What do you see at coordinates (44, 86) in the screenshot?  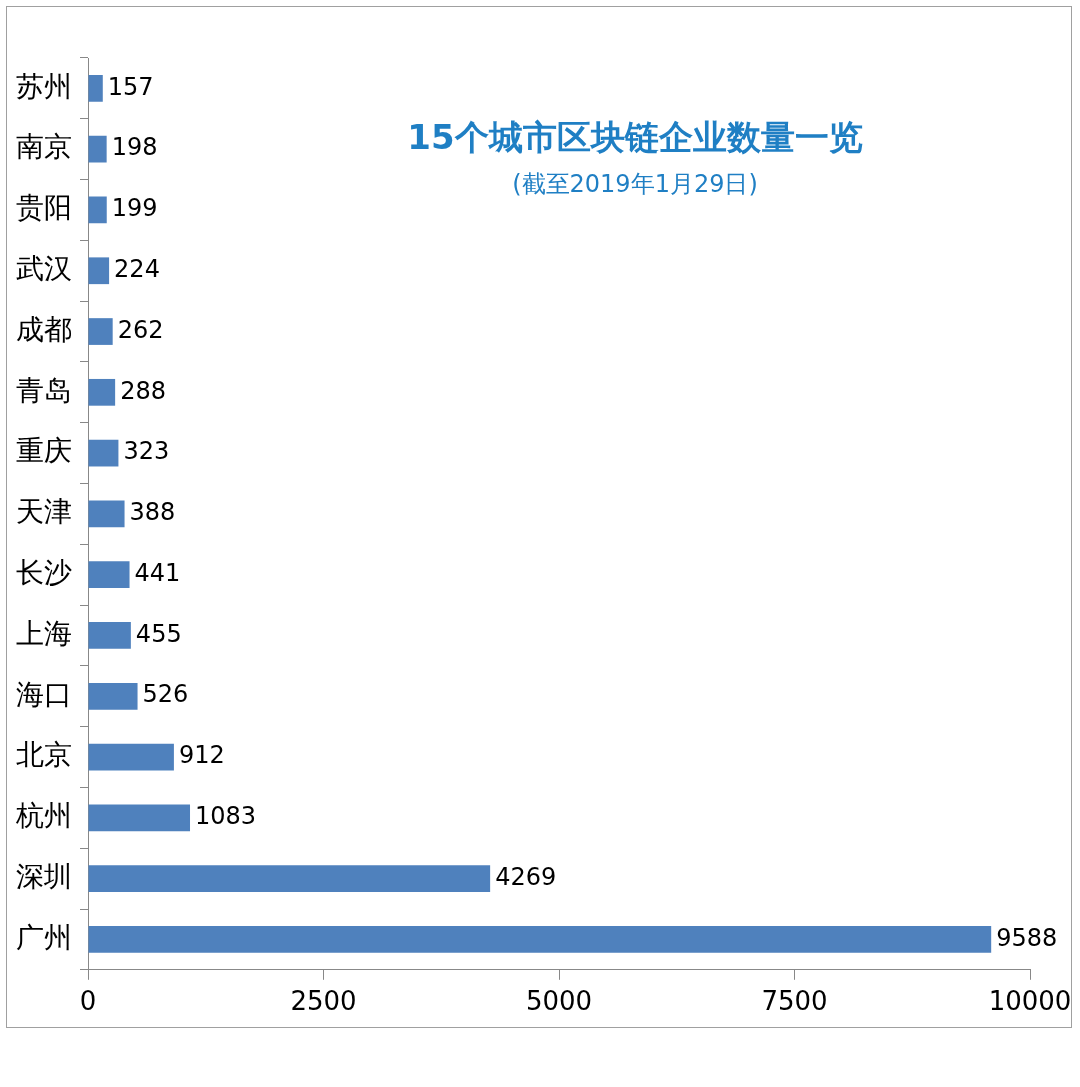 I see `y-tick-label: 苏州` at bounding box center [44, 86].